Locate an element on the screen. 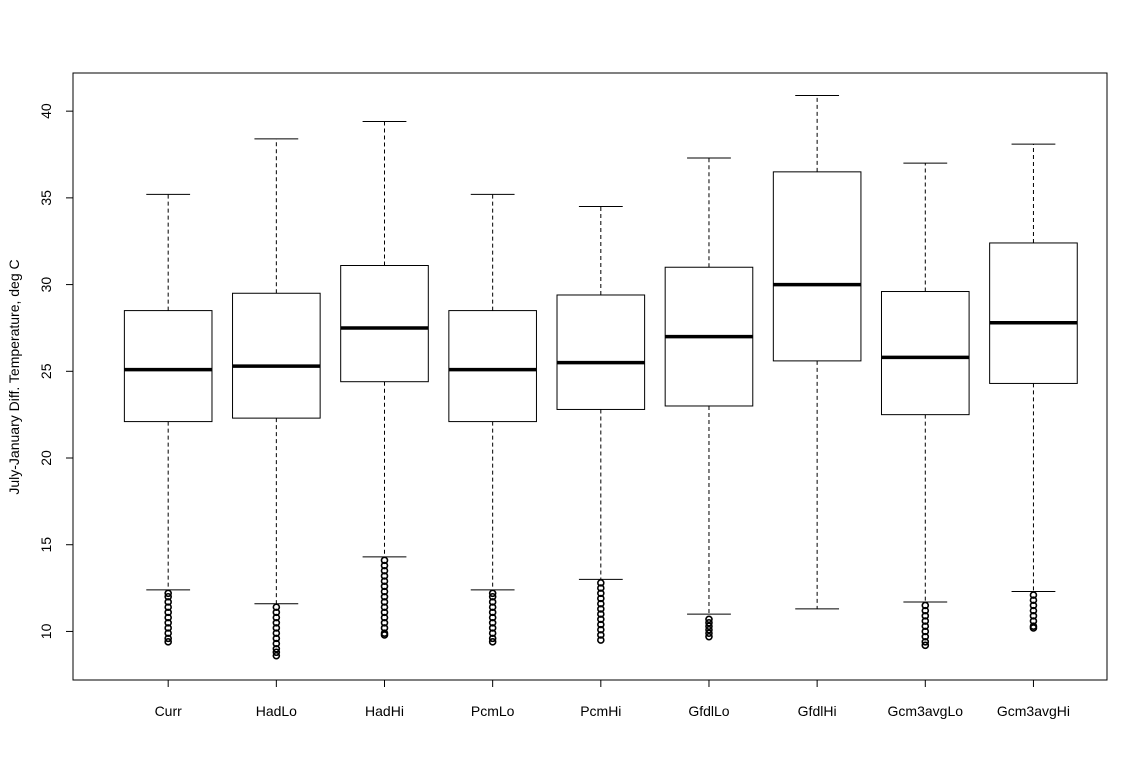  y-tick-label: 35 is located at coordinates (46, 198).